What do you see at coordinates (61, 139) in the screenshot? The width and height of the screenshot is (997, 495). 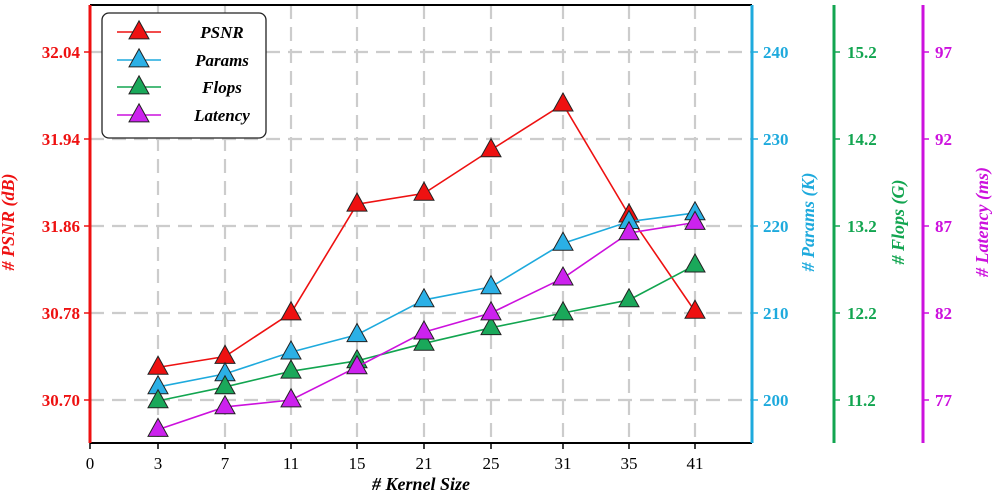 I see `psnr-tick-label-3: 31.94` at bounding box center [61, 139].